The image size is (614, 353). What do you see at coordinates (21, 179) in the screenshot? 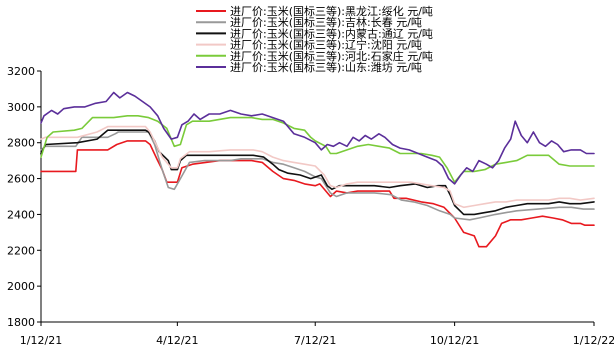
I see `y-tick-label: 2600` at bounding box center [21, 179].